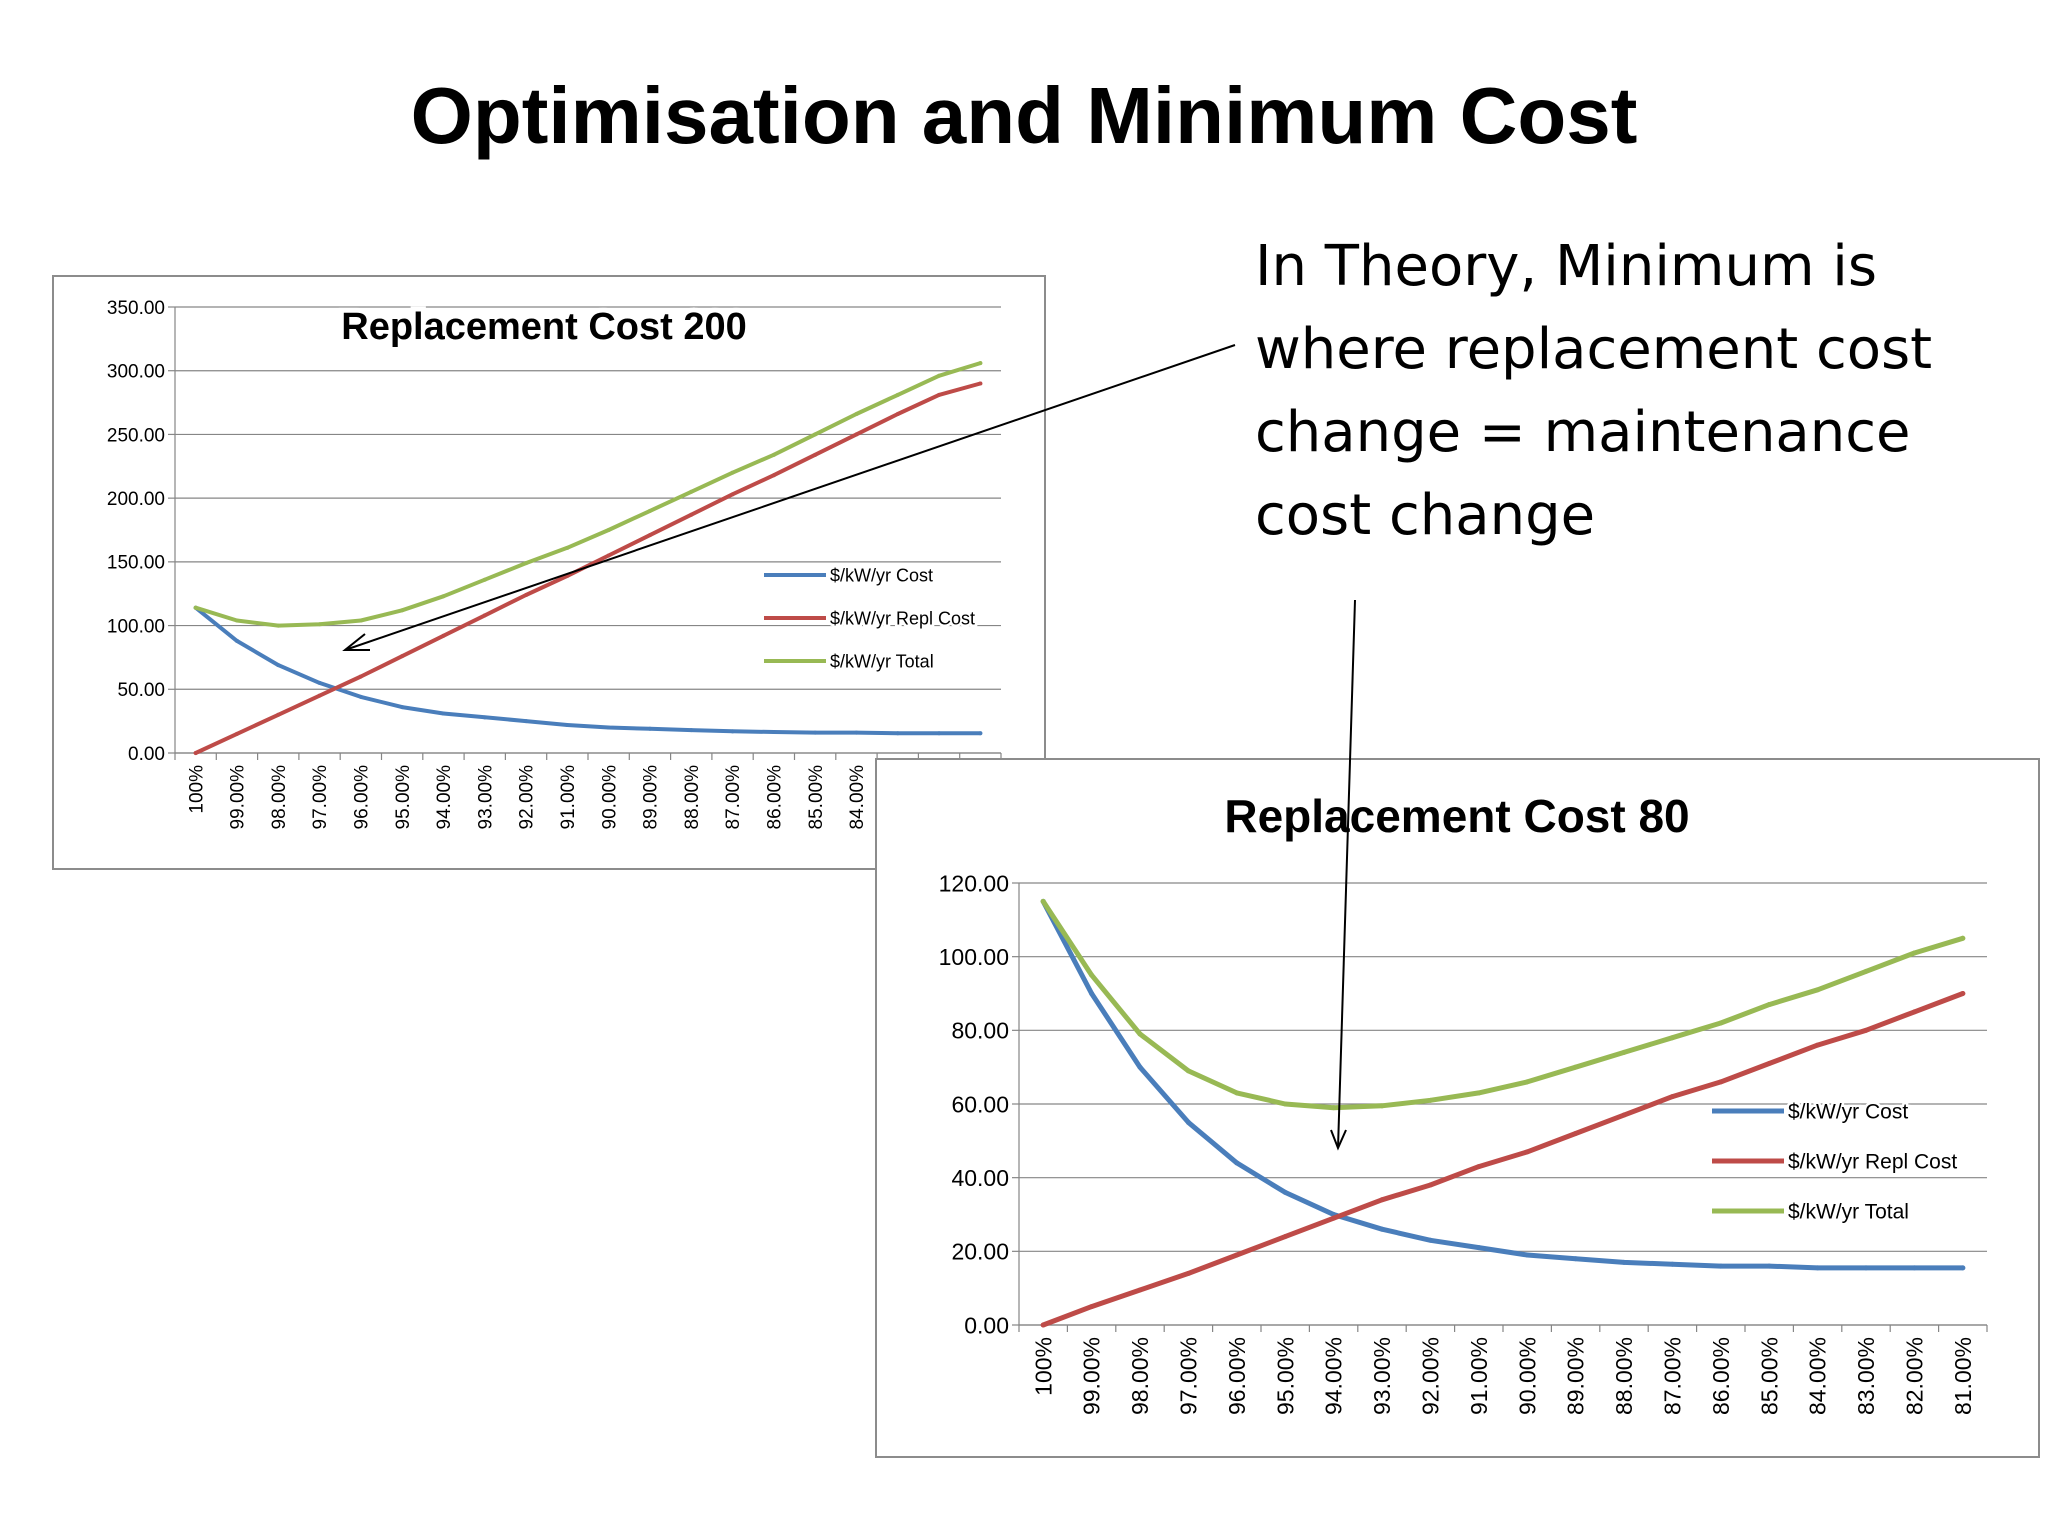  What do you see at coordinates (980, 1178) in the screenshot?
I see `y-tick-label: 40.00` at bounding box center [980, 1178].